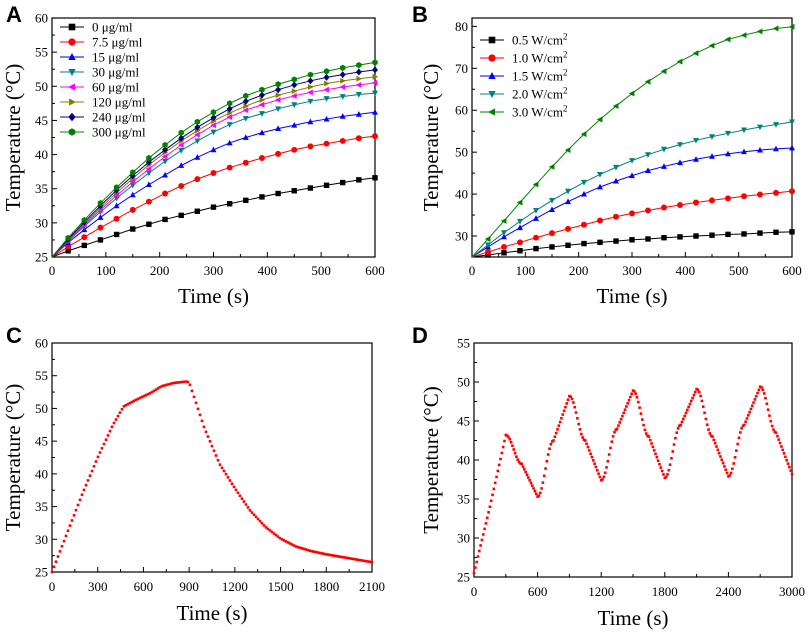 This screenshot has width=809, height=635. I want to click on legend-entry: 1.0 W/cm2, so click(540, 58).